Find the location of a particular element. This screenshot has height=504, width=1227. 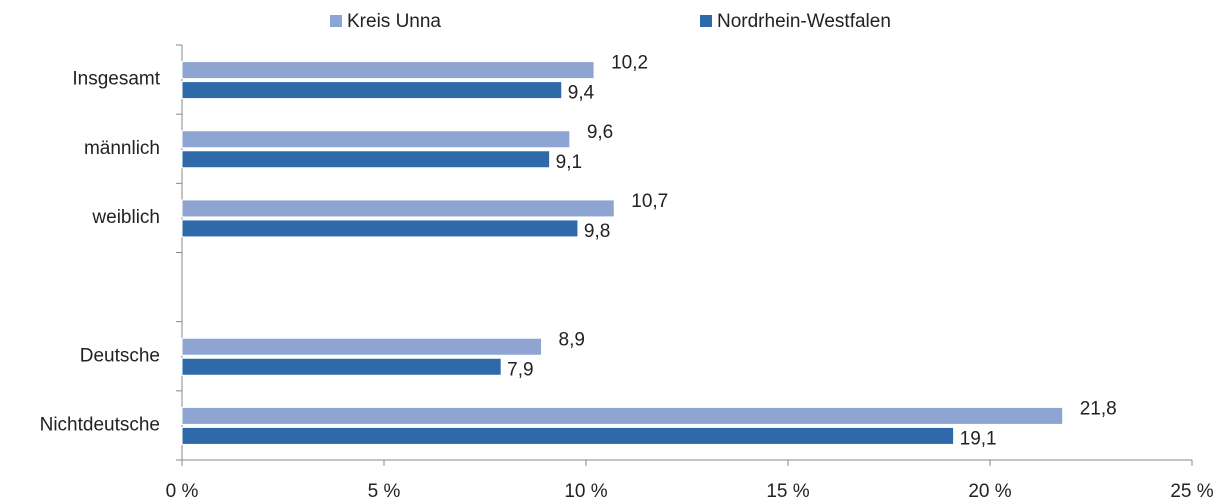

y-tick-label: männlich is located at coordinates (122, 148).